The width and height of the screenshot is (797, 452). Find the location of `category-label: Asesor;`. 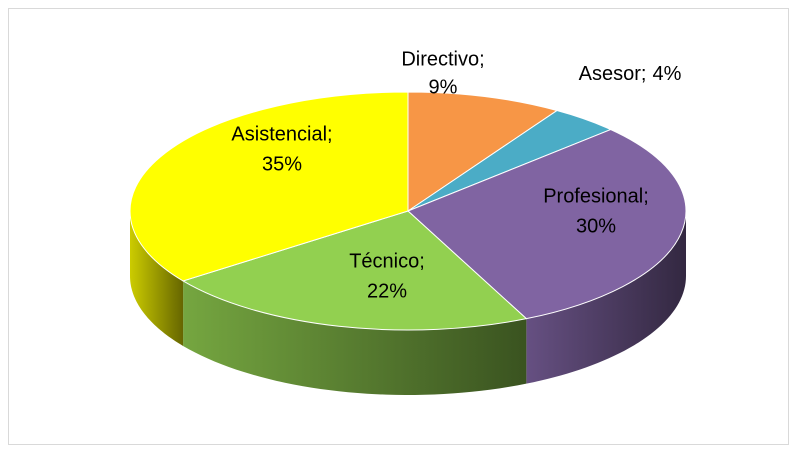

category-label: Asesor; is located at coordinates (613, 74).